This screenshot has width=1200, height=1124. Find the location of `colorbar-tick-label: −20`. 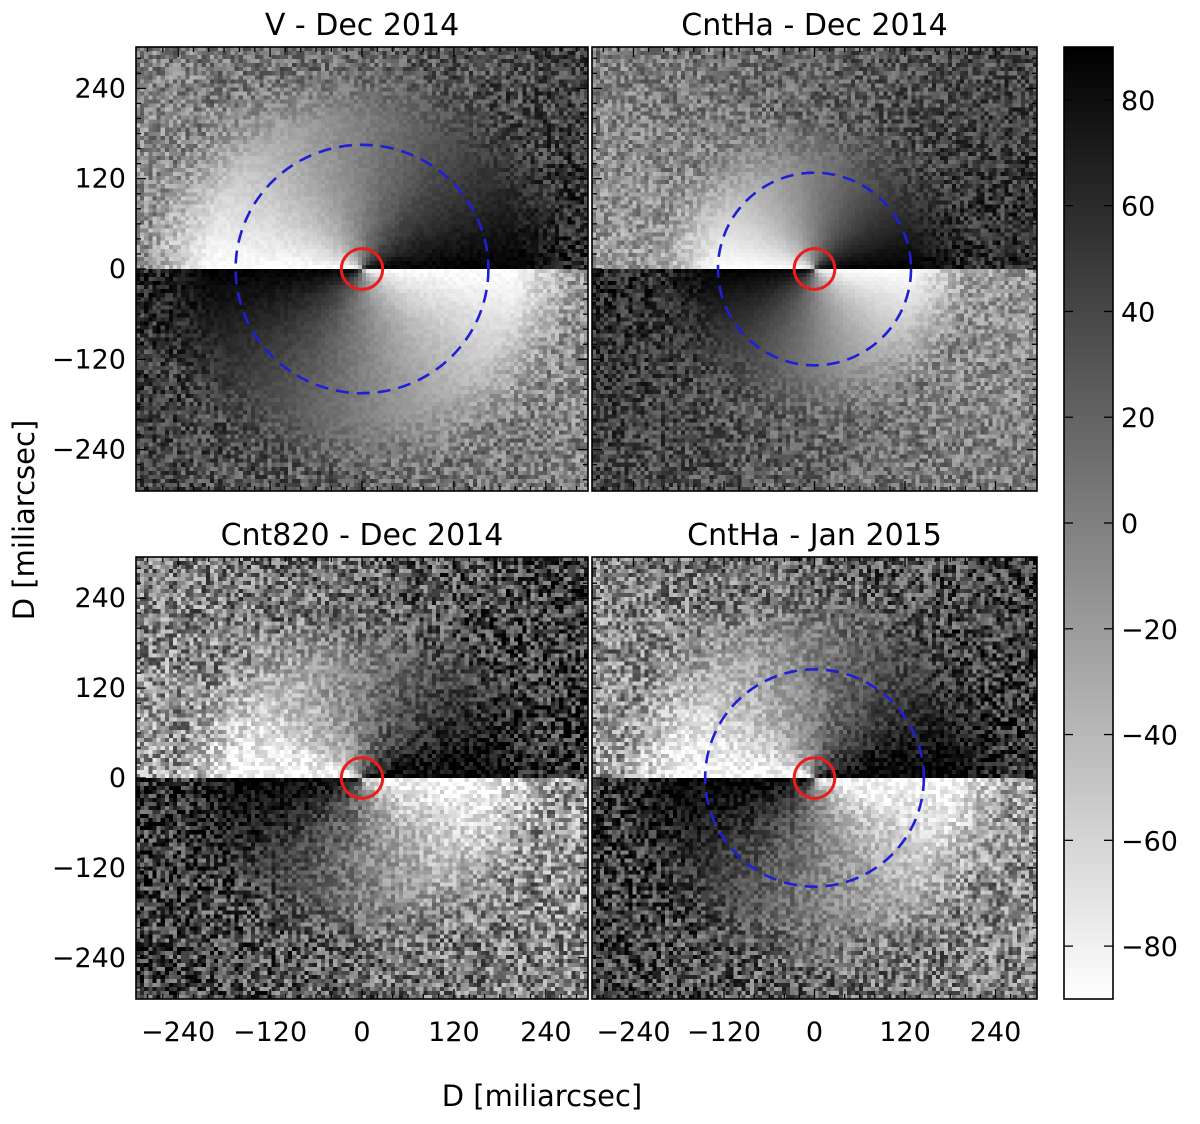

colorbar-tick-label: −20 is located at coordinates (1149, 630).